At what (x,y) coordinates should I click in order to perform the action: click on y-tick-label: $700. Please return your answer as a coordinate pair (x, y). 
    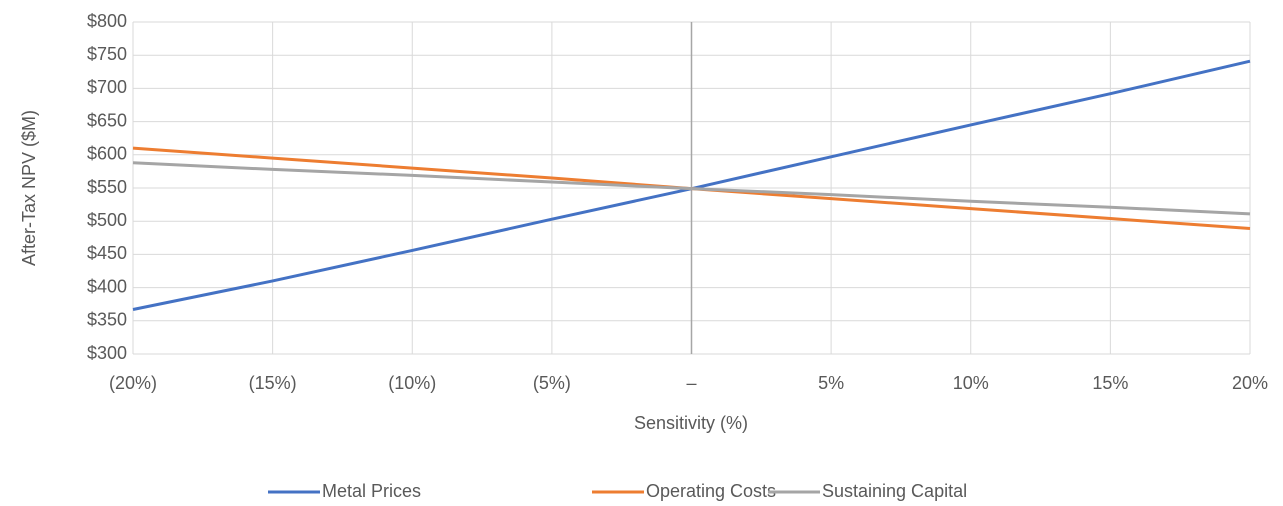
    Looking at the image, I should click on (107, 87).